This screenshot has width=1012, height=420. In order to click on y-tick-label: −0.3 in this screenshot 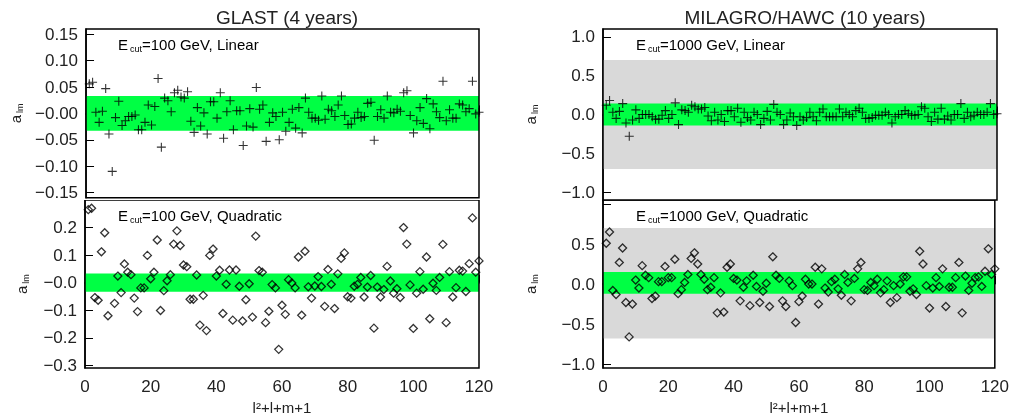, I will do `click(60, 365)`.